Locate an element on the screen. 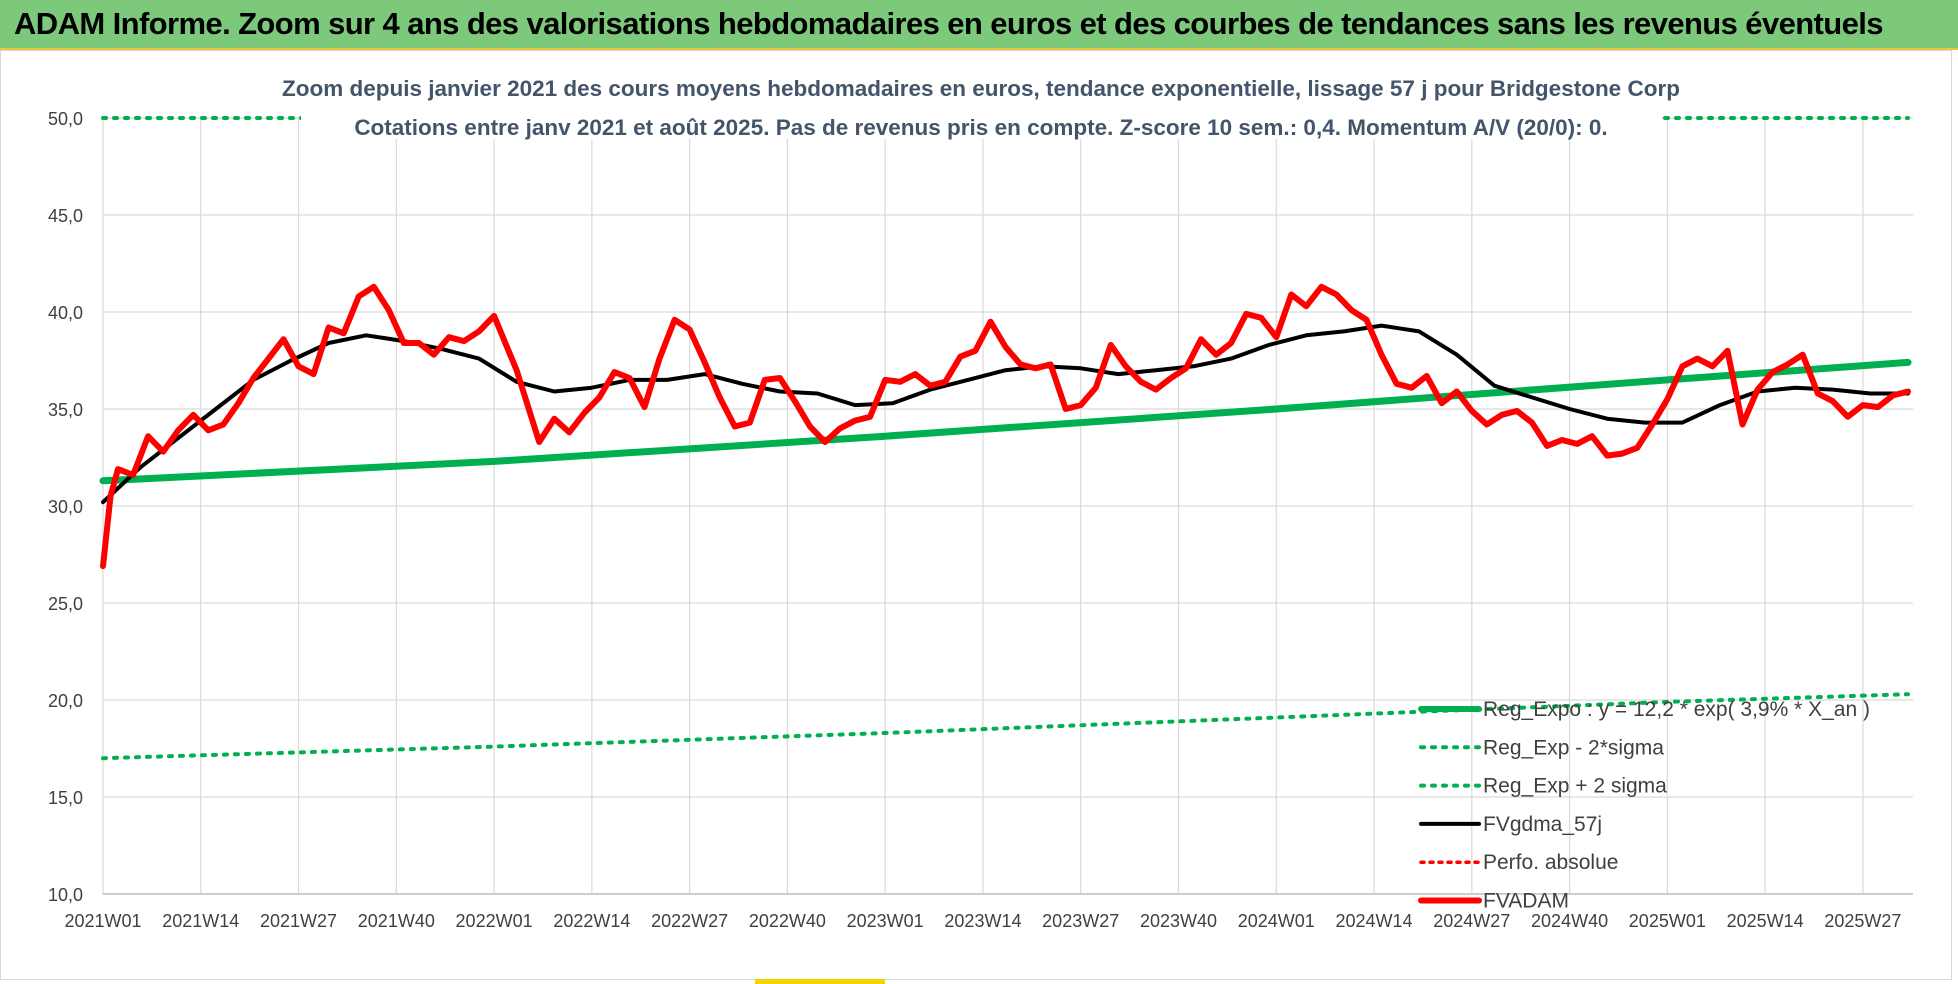  x-tick-label: 2024W40 is located at coordinates (1569, 921).